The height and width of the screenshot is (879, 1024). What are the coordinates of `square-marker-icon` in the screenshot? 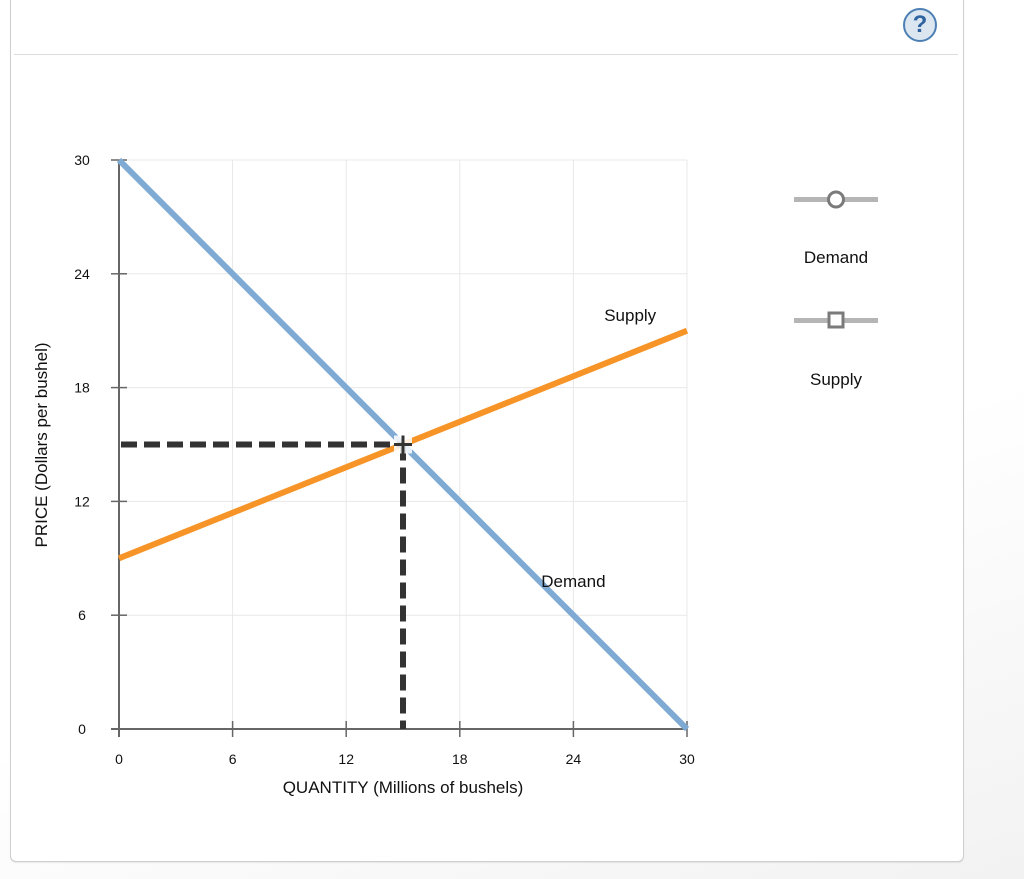 It's located at (840, 323).